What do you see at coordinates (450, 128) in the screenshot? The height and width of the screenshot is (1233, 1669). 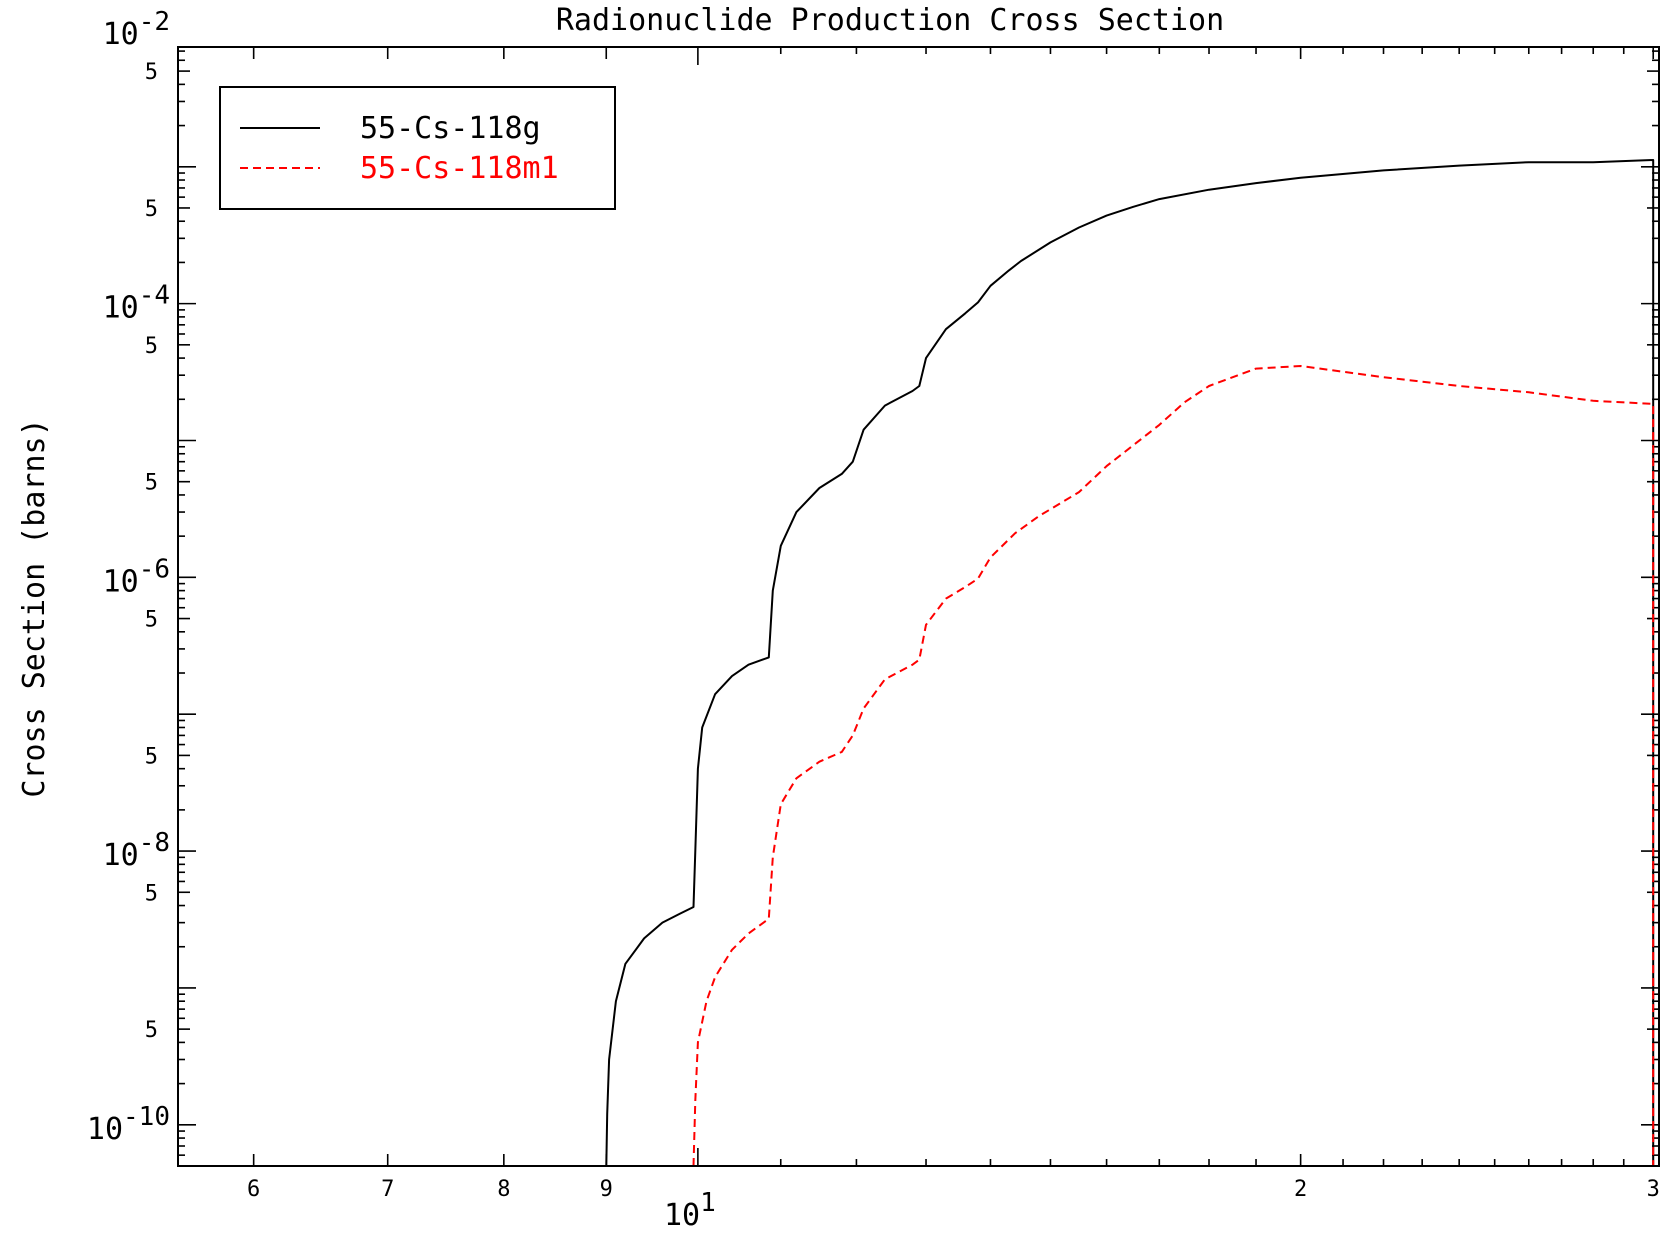 I see `legend-label: 55-Cs-118g` at bounding box center [450, 128].